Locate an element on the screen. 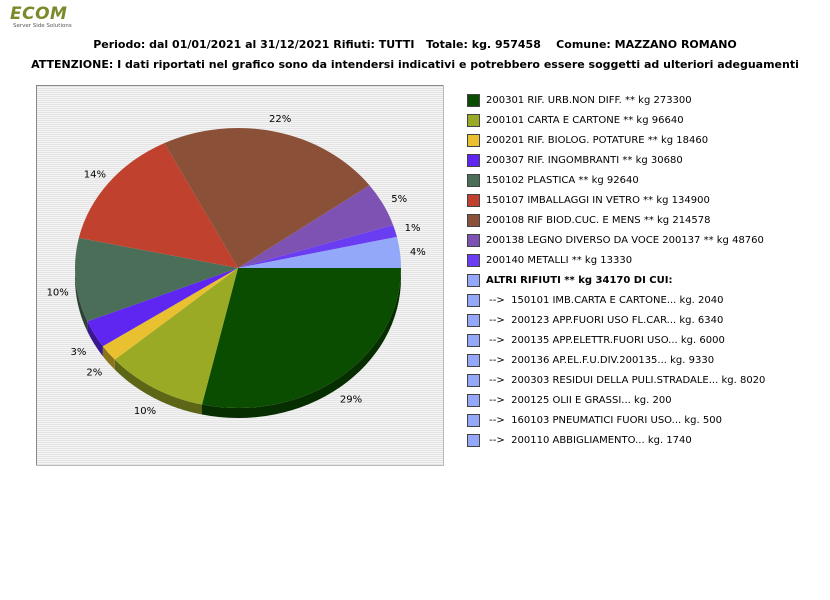  pie-percent-label-7: 22% is located at coordinates (280, 119).